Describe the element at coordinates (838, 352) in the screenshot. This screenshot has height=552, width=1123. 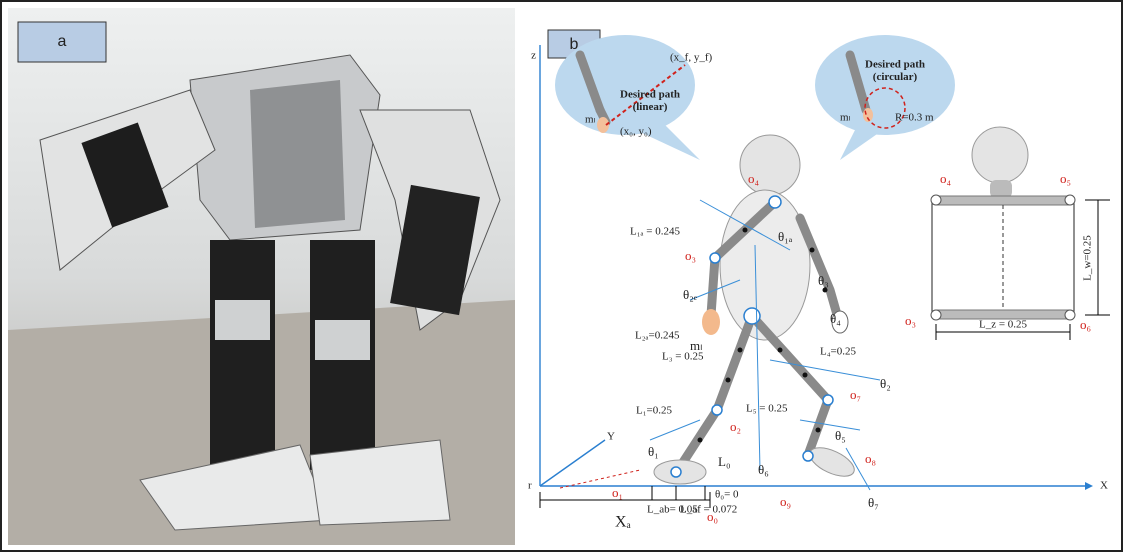
I see `body-label: L₄=0.25` at that location.